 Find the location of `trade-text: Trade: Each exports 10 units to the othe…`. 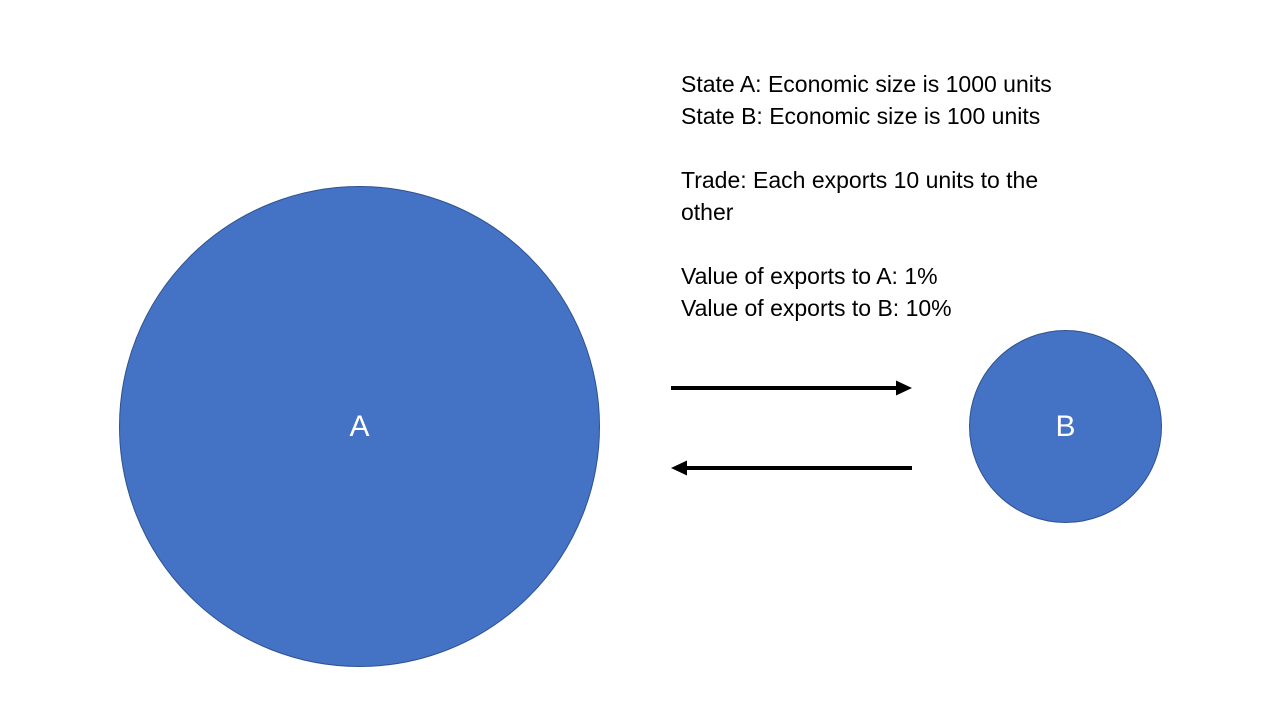

trade-text: Trade: Each exports 10 units to the othe… is located at coordinates (860, 196).